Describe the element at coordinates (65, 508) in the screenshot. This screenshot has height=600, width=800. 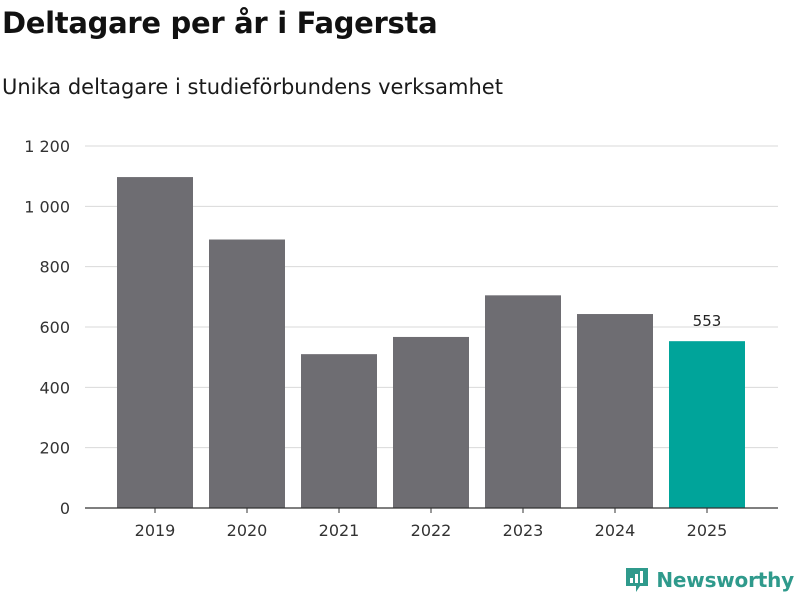
I see `y-tick-label: 0` at that location.